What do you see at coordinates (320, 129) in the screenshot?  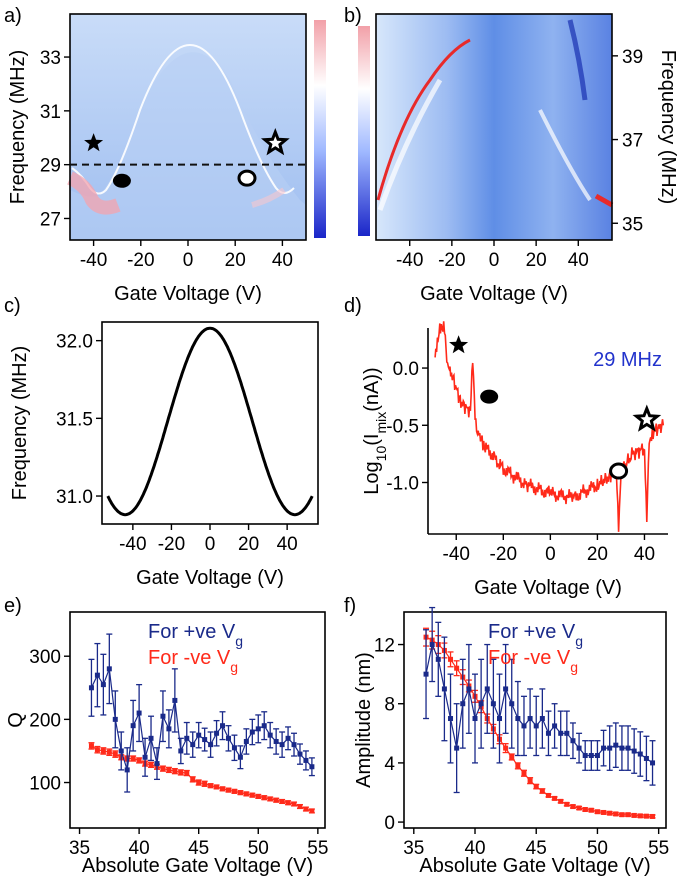 I see `colorbar-a` at bounding box center [320, 129].